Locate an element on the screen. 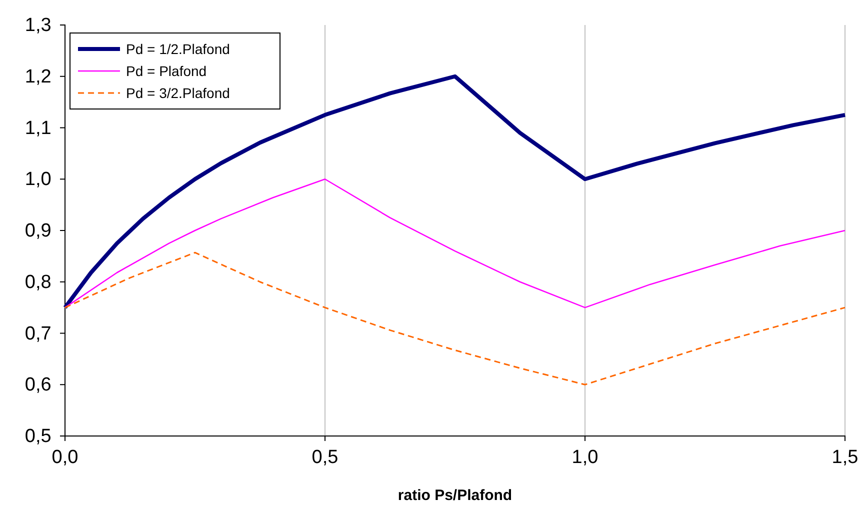  y-tick-label: 0,5 is located at coordinates (38, 437).